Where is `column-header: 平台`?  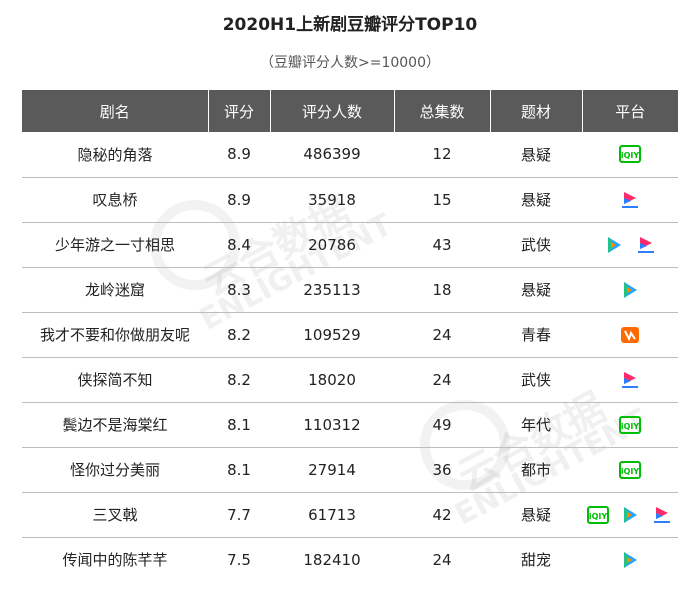 column-header: 平台 is located at coordinates (630, 111).